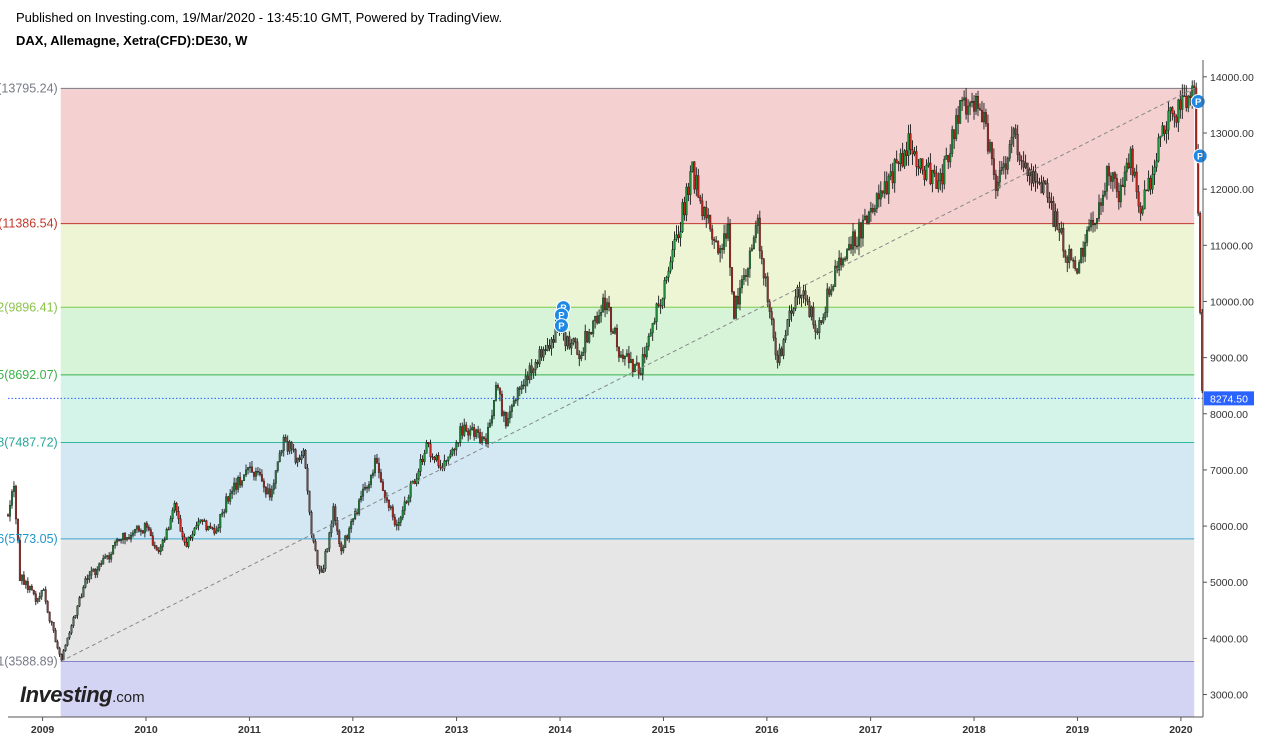  What do you see at coordinates (1229, 639) in the screenshot?
I see `y-tick-label: 4000.00` at bounding box center [1229, 639].